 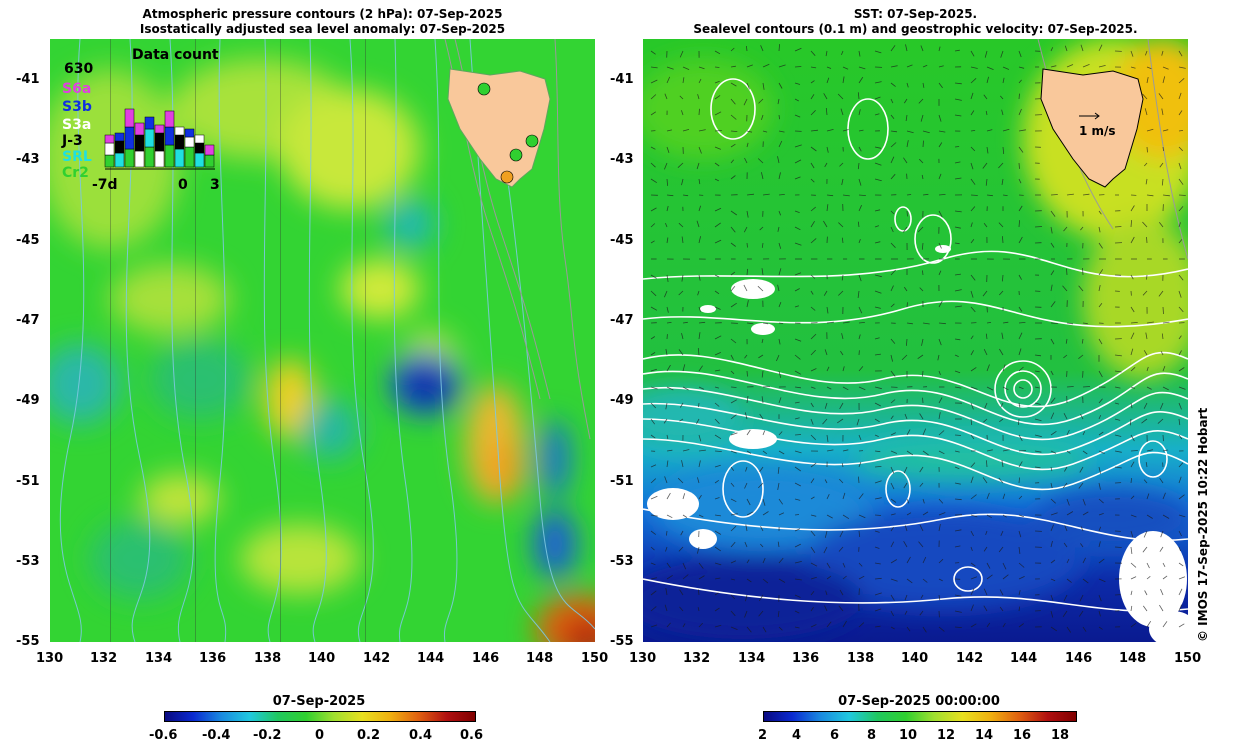 What do you see at coordinates (1022, 736) in the screenshot?
I see `right-cb-tick: 16` at bounding box center [1022, 736].